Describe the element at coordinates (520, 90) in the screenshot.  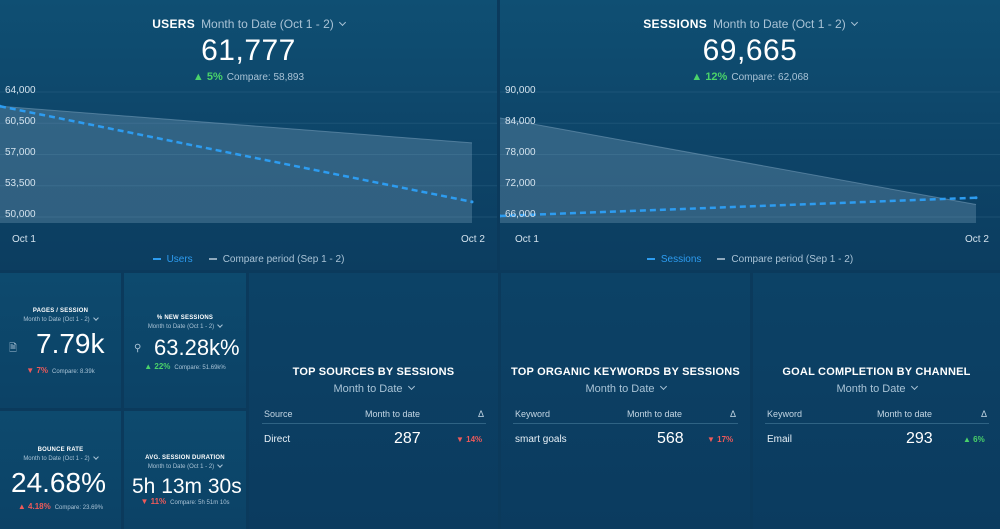
I see `y-tick-label: 90,000` at that location.